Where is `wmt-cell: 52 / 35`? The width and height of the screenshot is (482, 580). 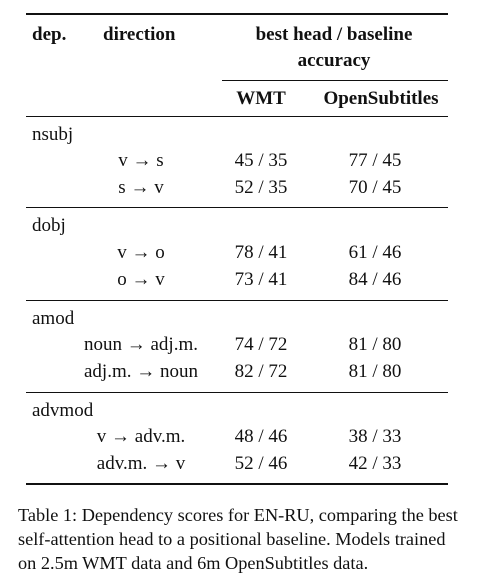 wmt-cell: 52 / 35 is located at coordinates (261, 187).